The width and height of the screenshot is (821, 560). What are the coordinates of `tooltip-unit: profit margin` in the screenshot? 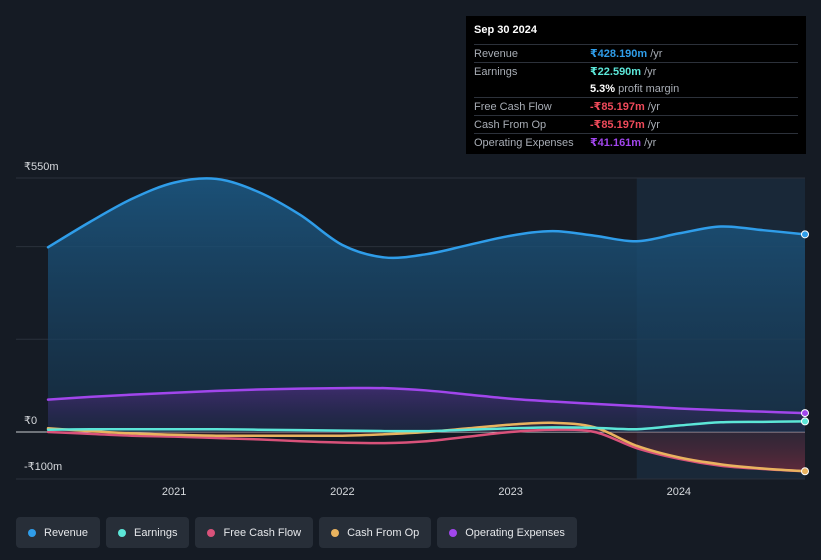 It's located at (649, 88).